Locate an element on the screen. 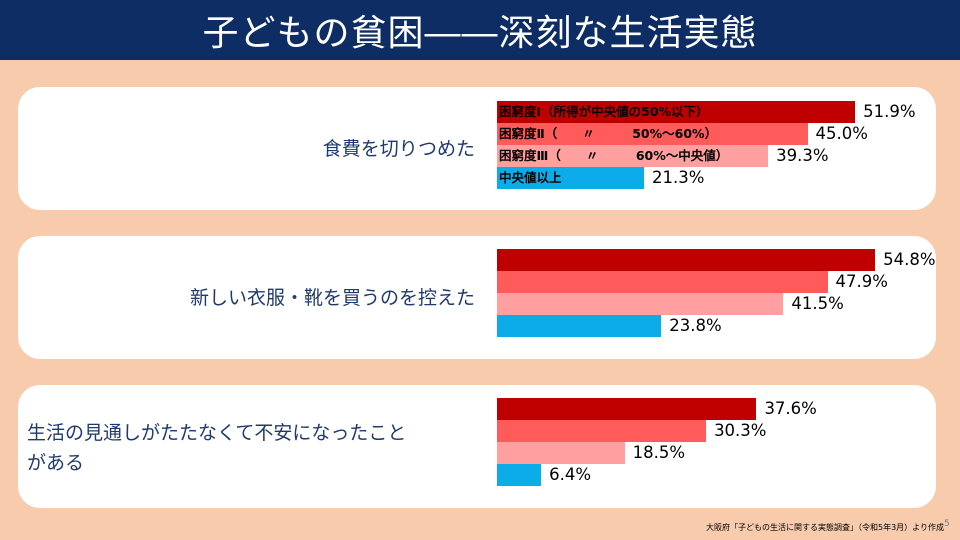 Image resolution: width=960 pixels, height=540 pixels. question-label-line: がある is located at coordinates (56, 463).